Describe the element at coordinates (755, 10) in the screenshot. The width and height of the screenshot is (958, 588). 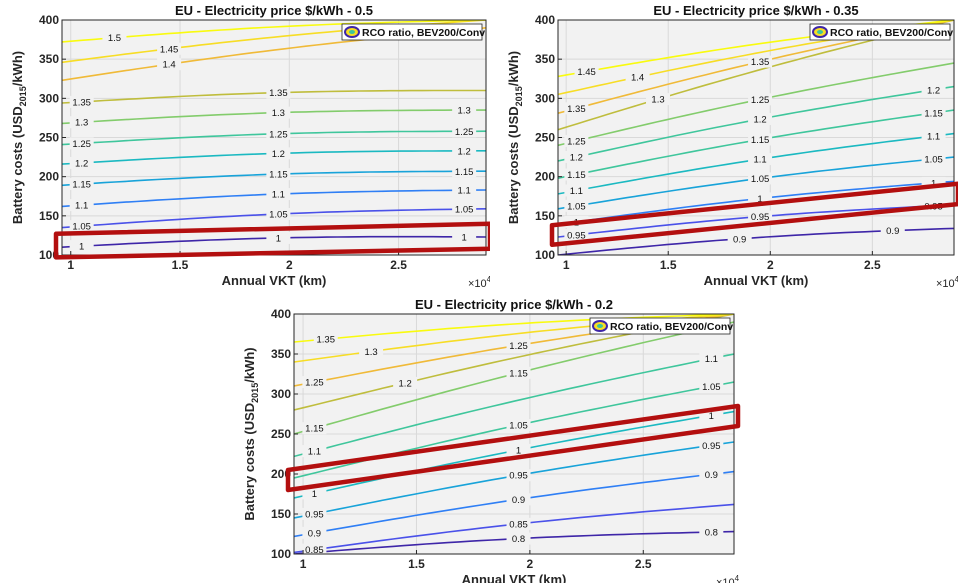
I see `chart-title: EU - Electricity price $/kWh - 0.35` at that location.